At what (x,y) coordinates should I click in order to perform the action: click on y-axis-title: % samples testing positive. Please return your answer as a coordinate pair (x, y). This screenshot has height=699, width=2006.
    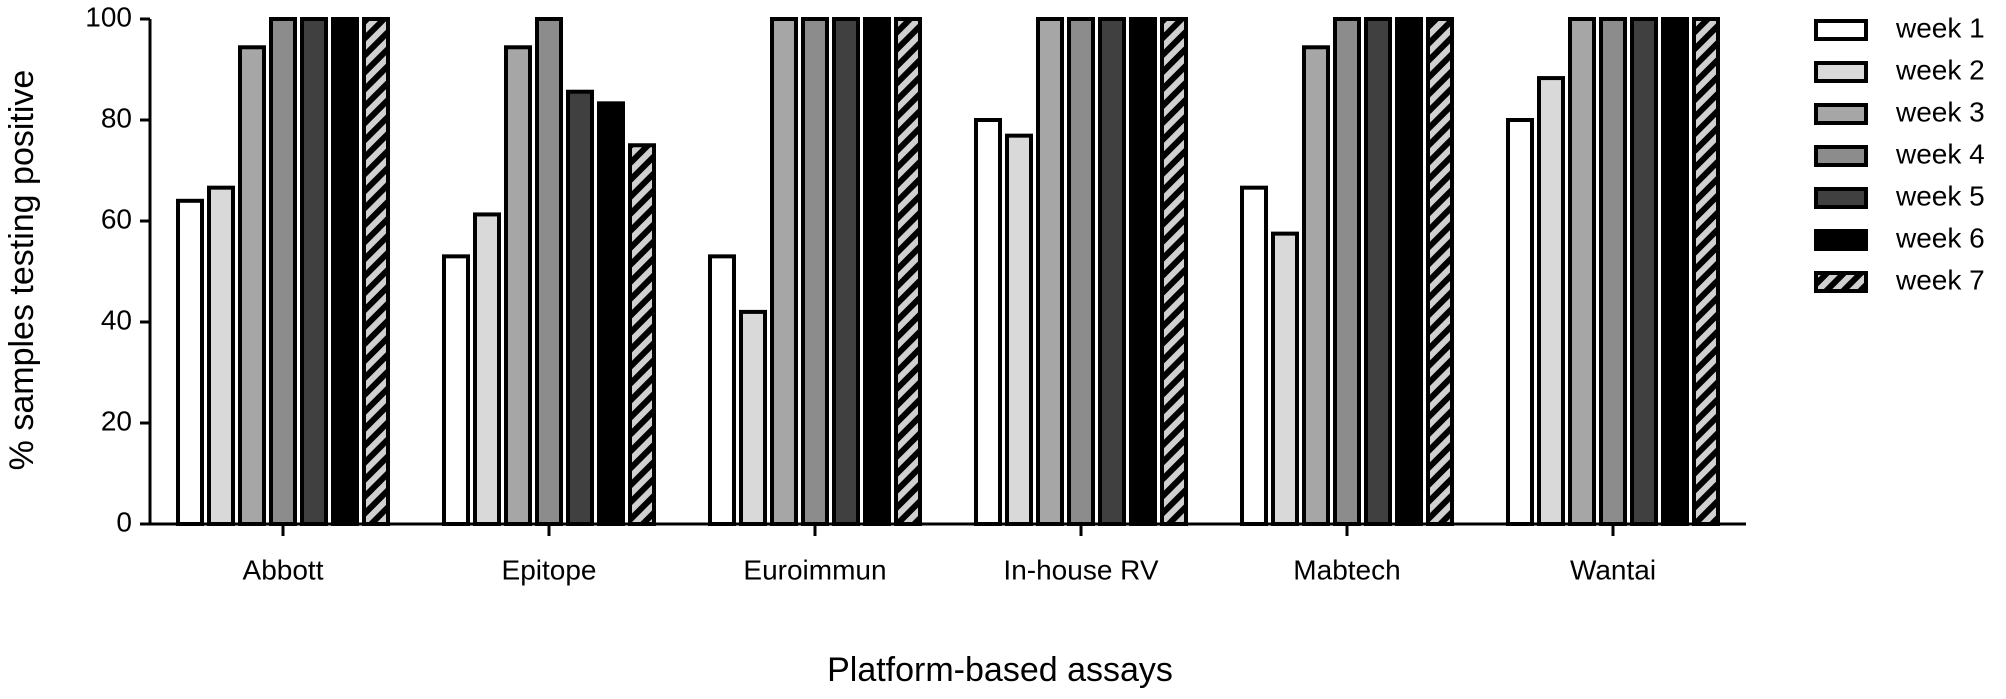
    Looking at the image, I should click on (22, 270).